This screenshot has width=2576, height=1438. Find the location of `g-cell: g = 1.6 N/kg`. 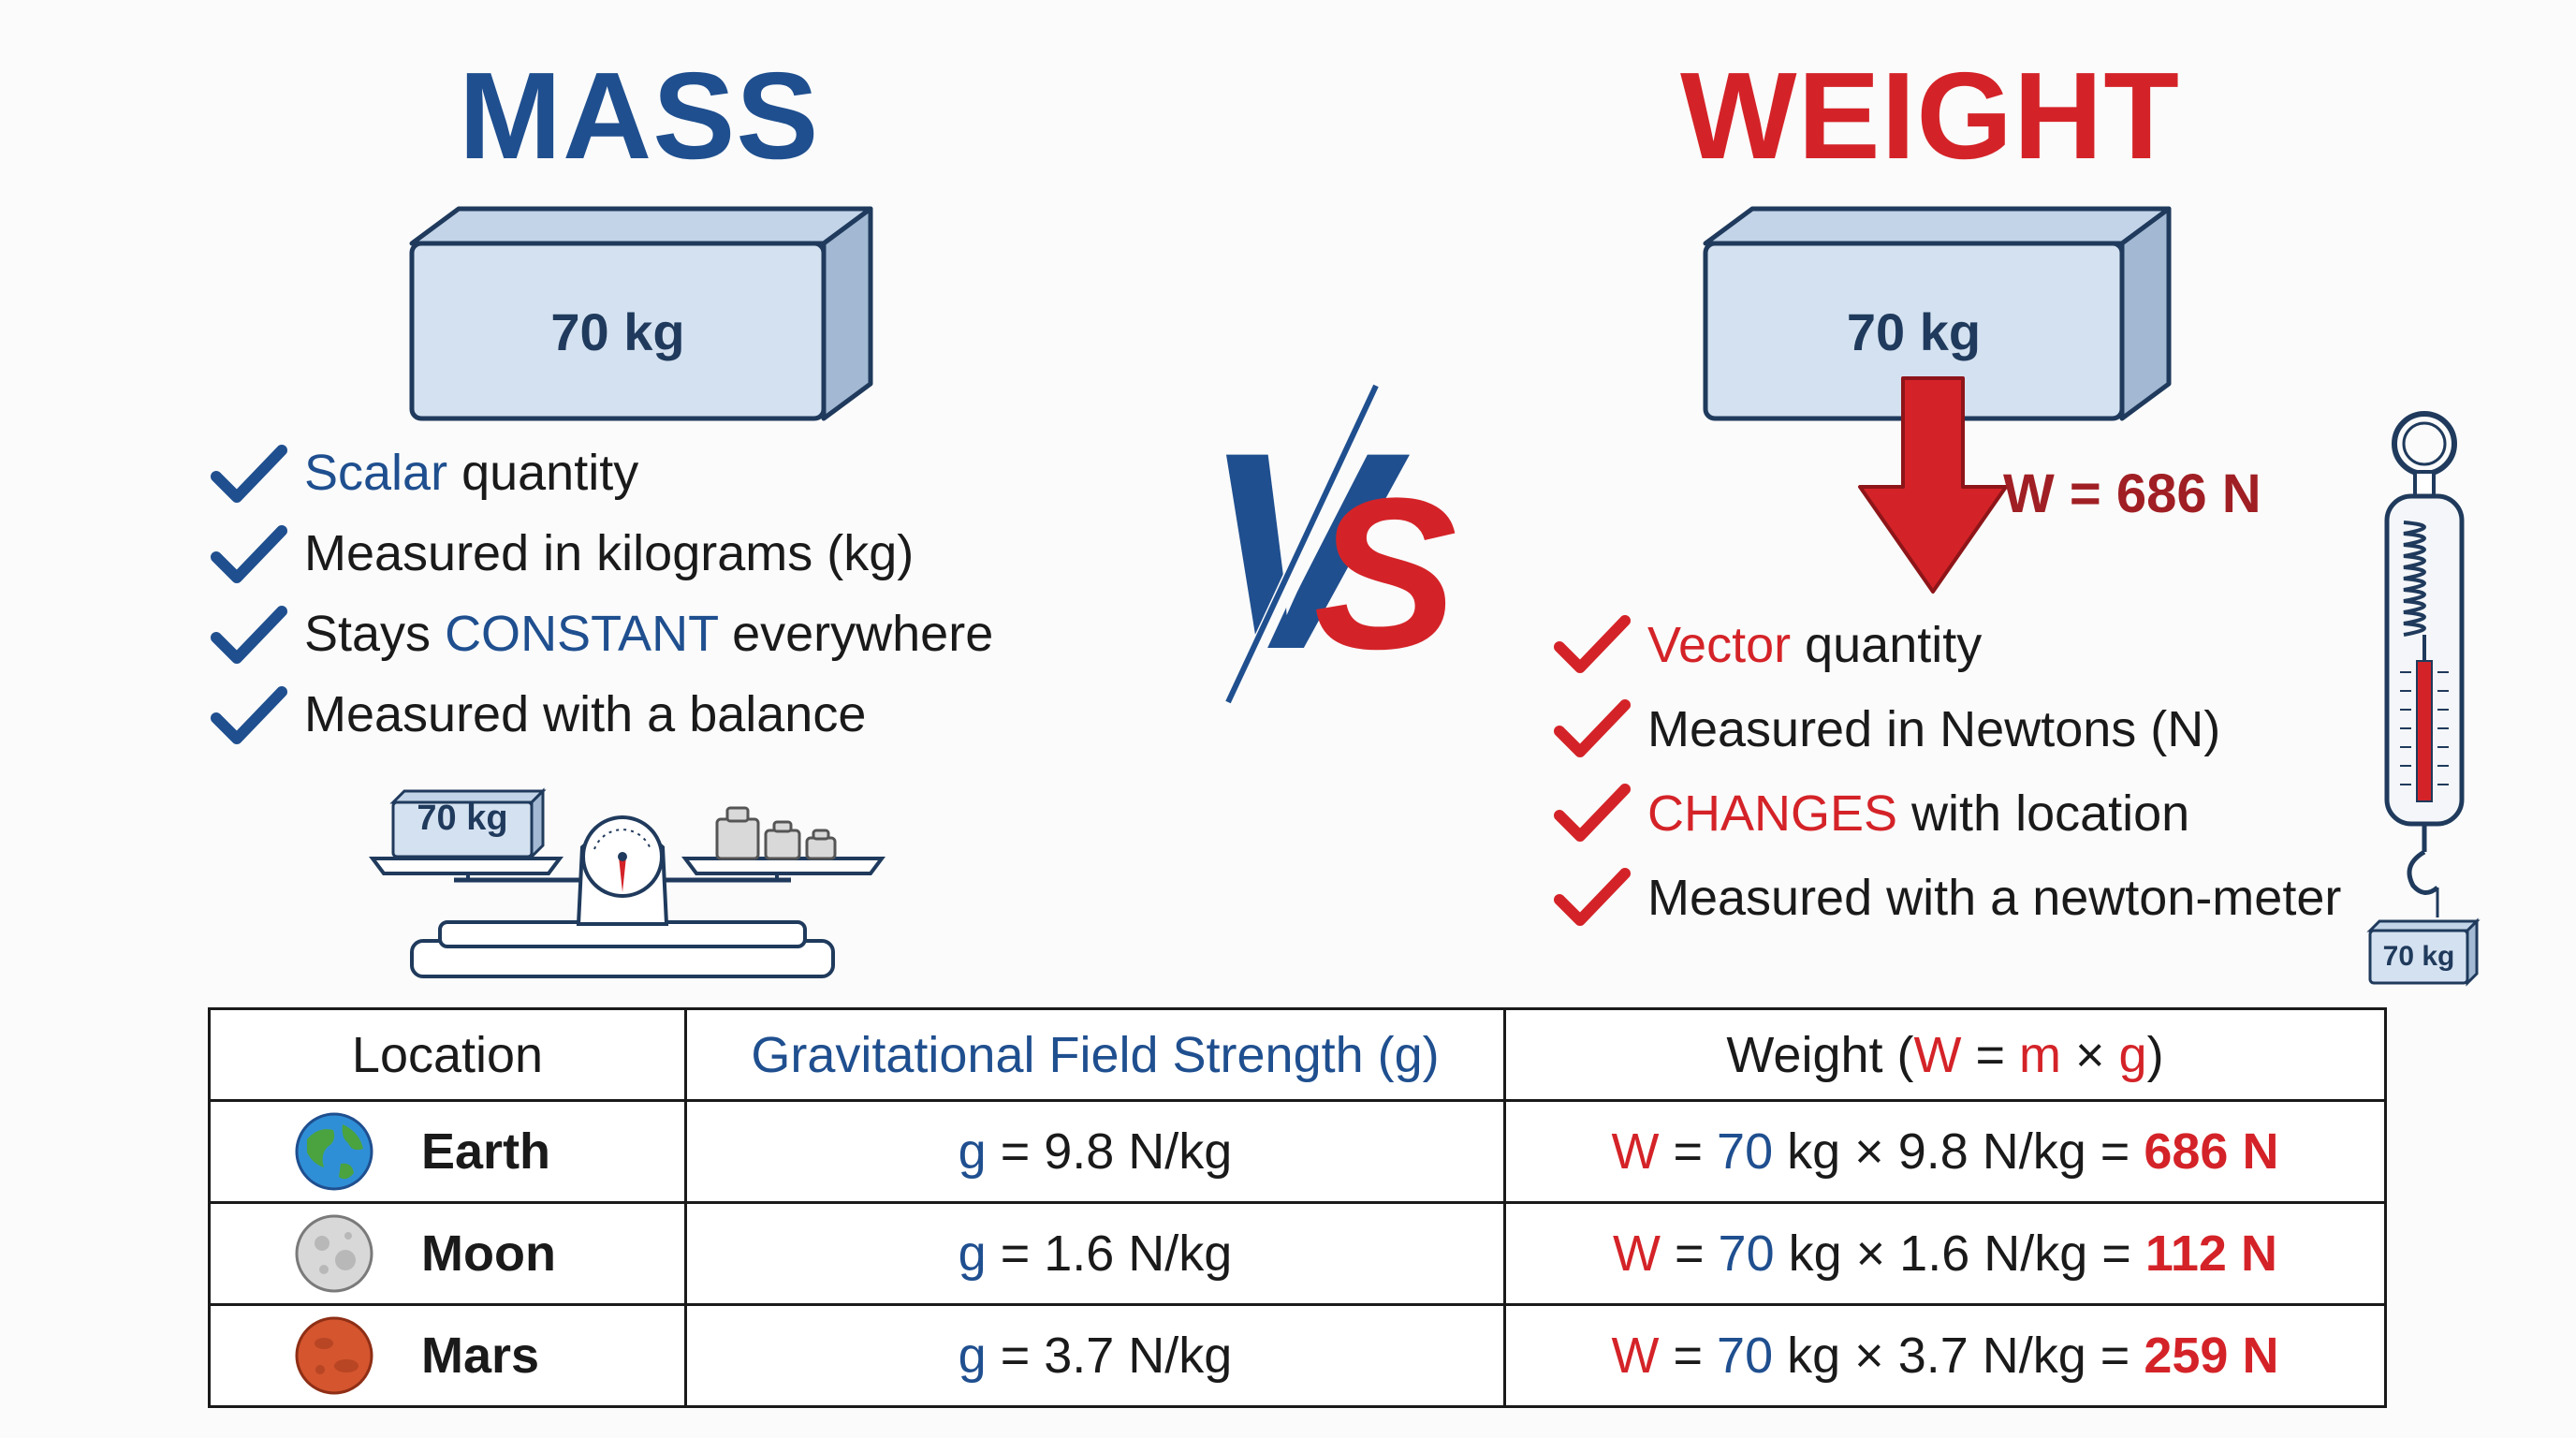

g-cell: g = 1.6 N/kg is located at coordinates (1095, 1253).